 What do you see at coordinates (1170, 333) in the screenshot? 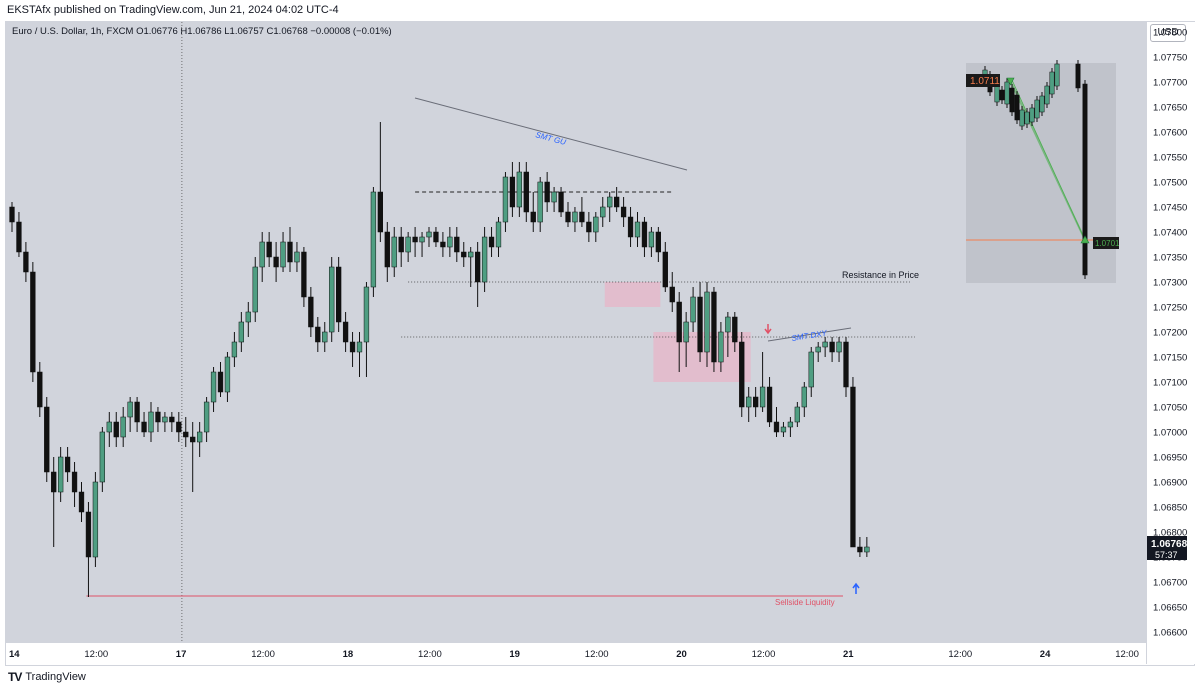
I see `y-tick-label-12: 1.07200` at bounding box center [1170, 333].